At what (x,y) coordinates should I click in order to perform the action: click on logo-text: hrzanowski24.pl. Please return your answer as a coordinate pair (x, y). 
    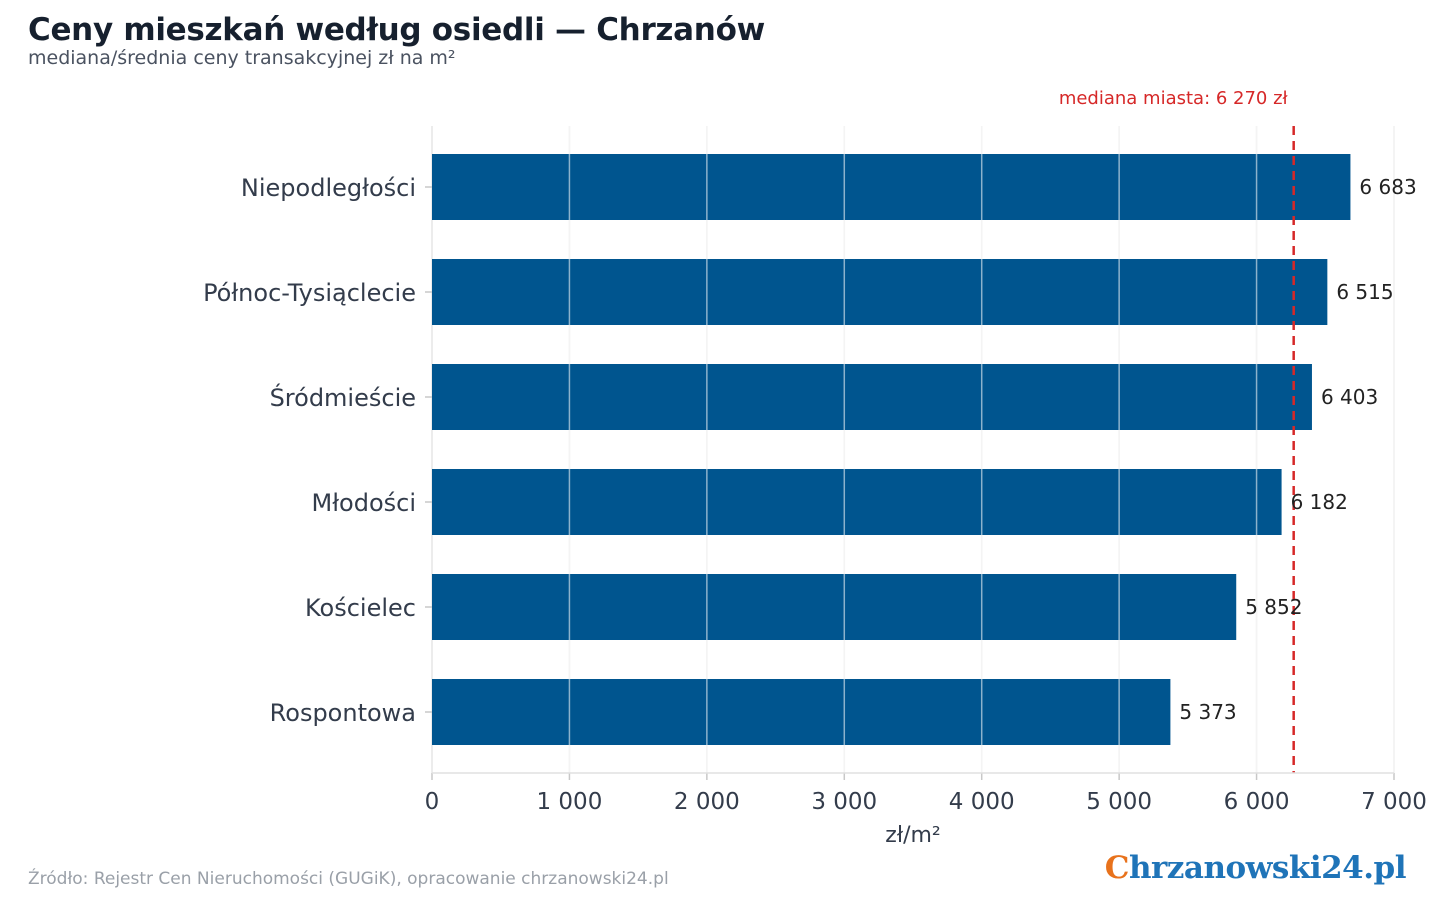
    Looking at the image, I should click on (1267, 868).